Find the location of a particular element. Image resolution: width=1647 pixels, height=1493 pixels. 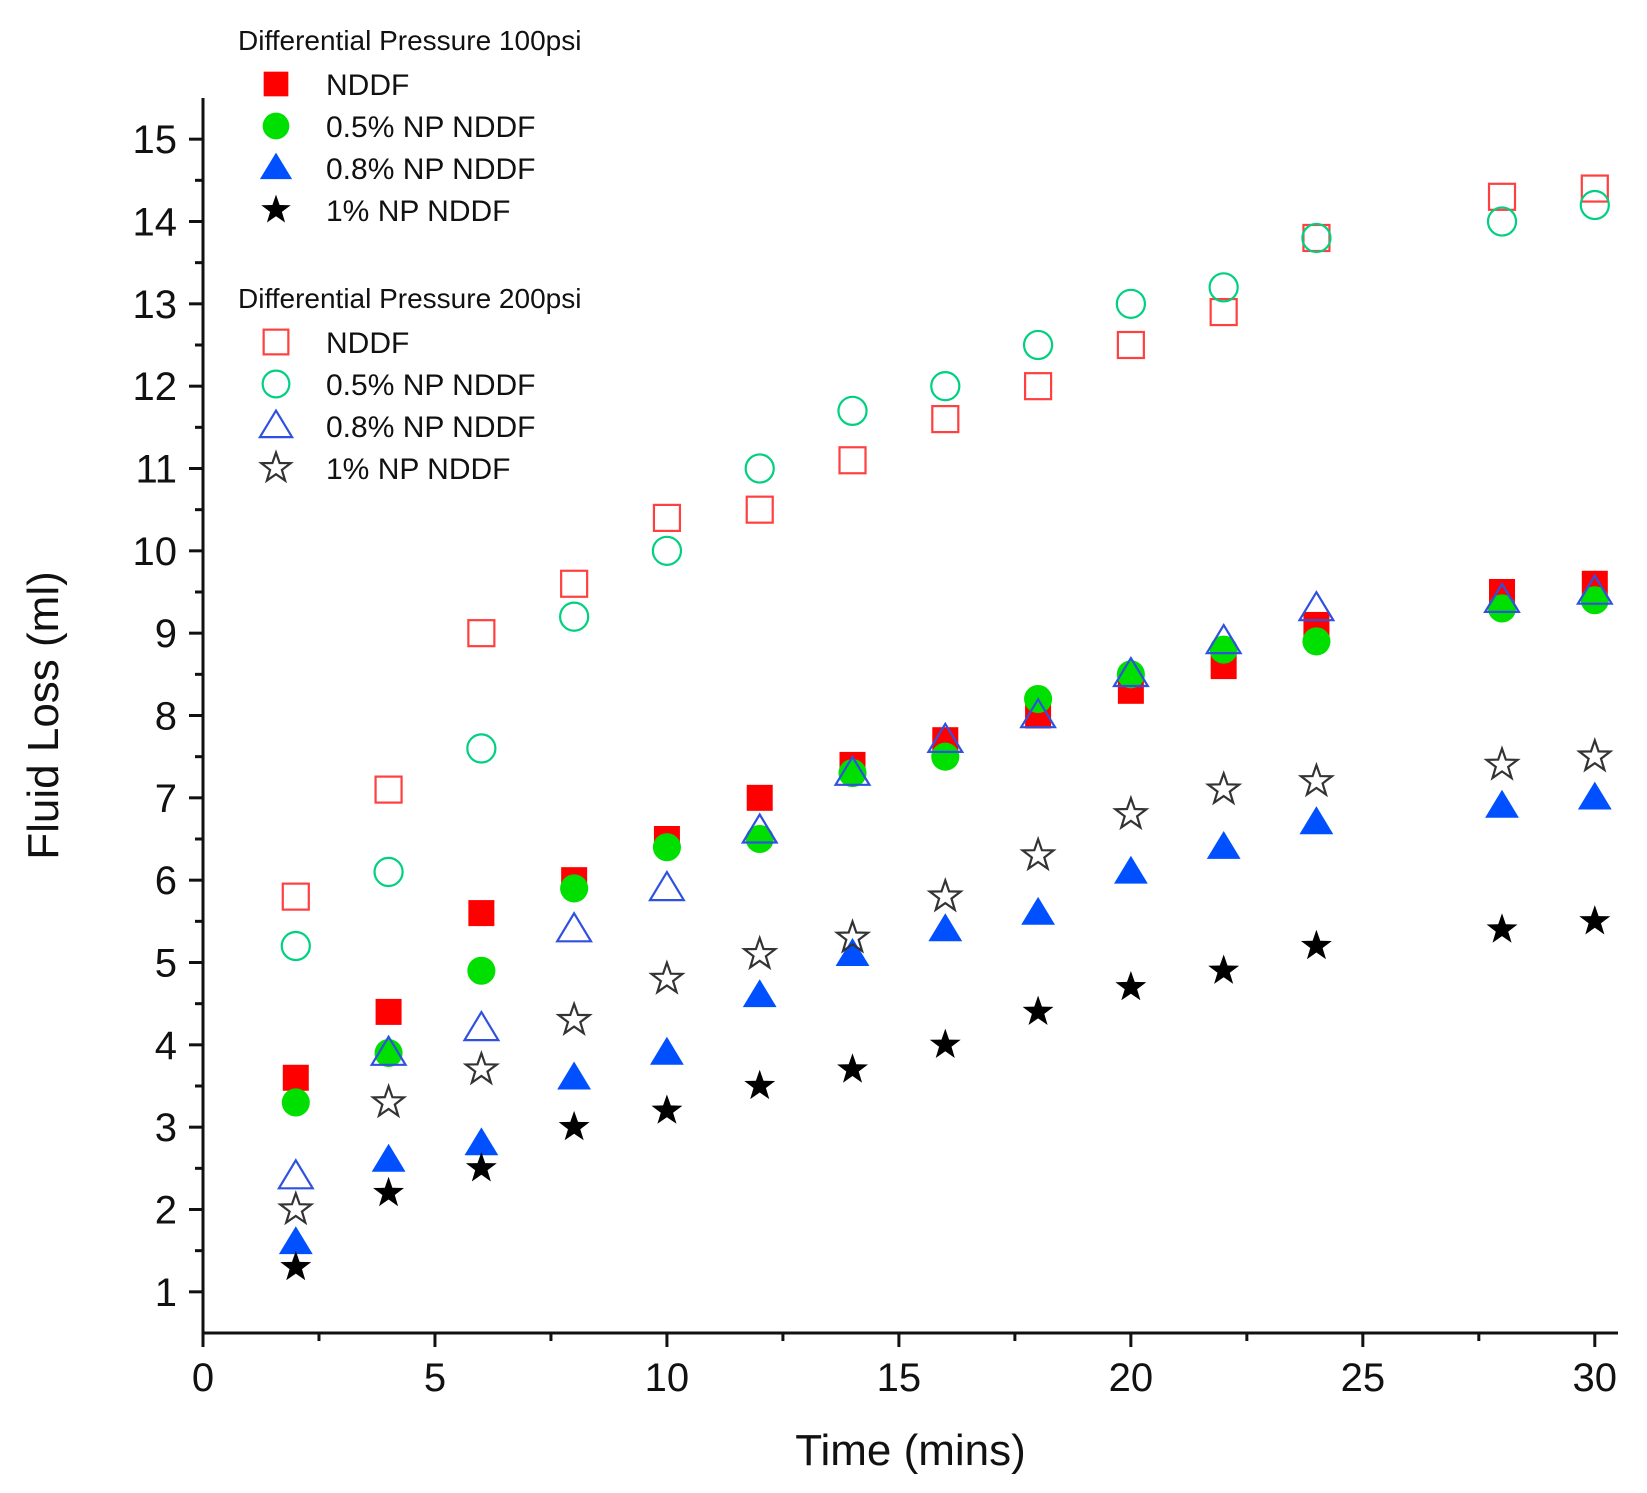

y-tick-label: 11 is located at coordinates (156, 470).